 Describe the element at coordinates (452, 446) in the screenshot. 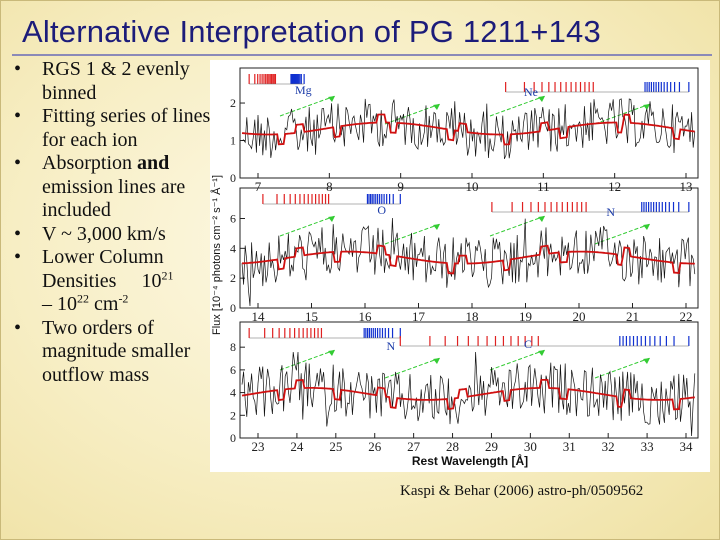

I see `x-tick-label: 28` at that location.